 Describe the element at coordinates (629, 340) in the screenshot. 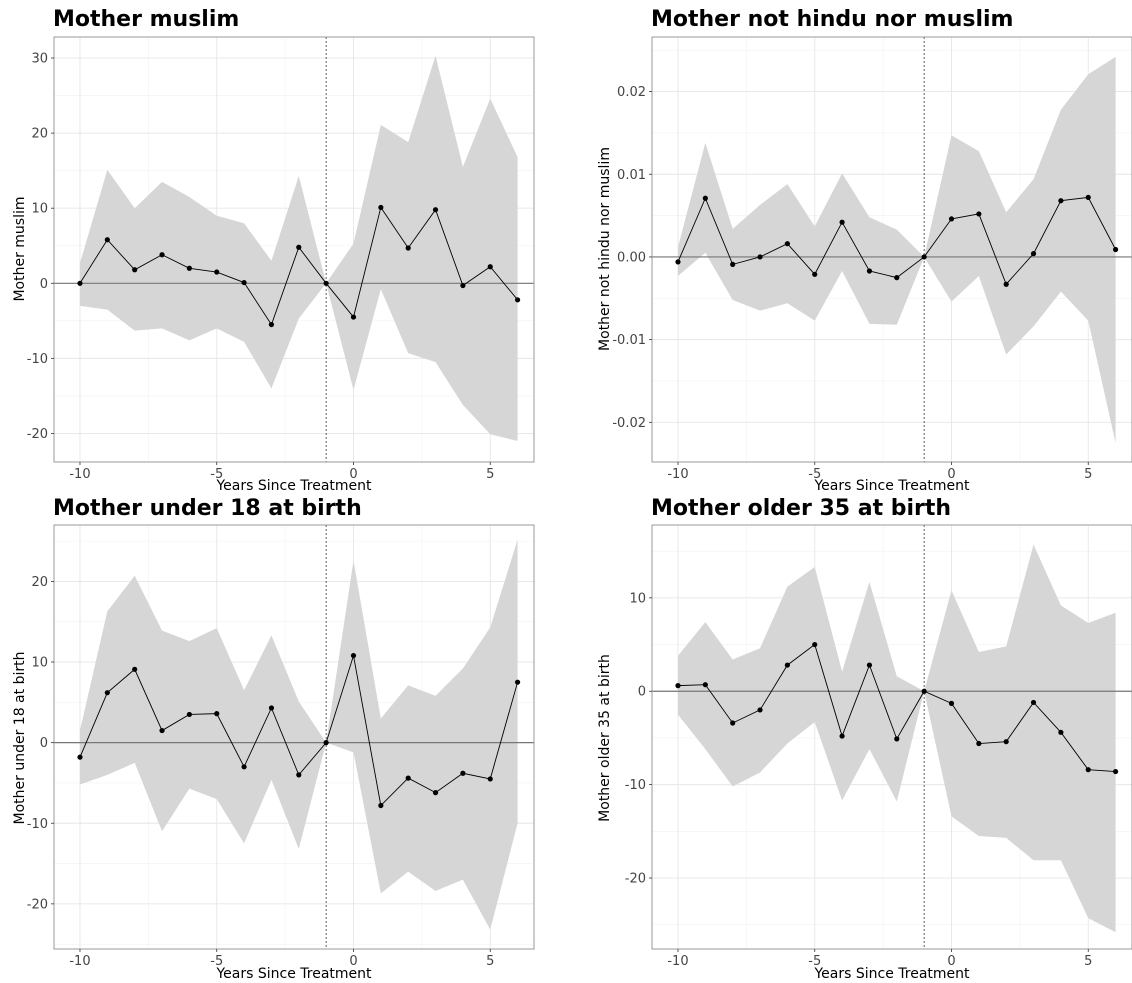

I see `y-tick-label: -0.01` at that location.